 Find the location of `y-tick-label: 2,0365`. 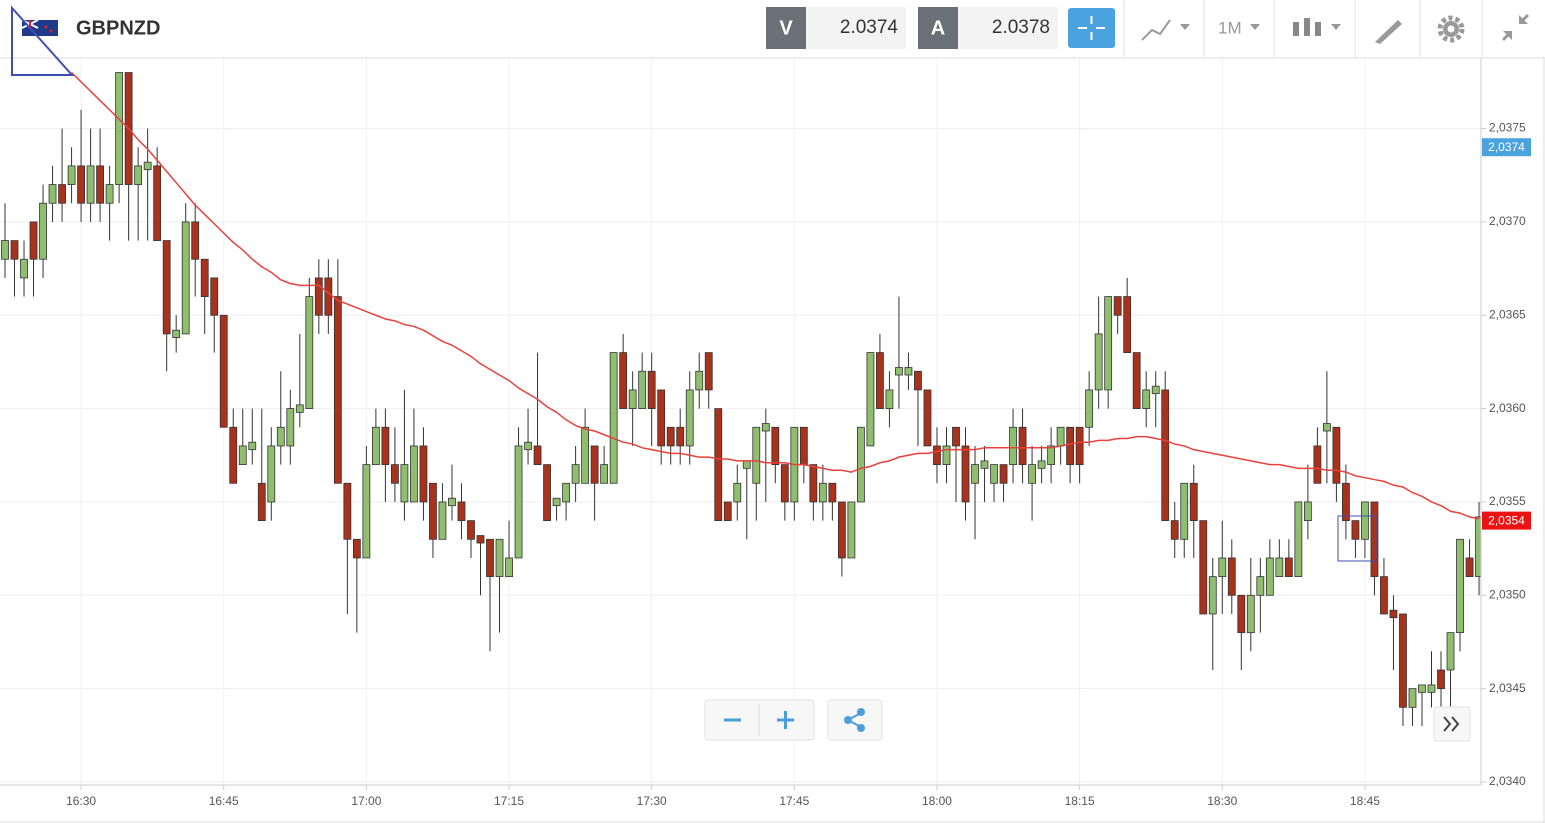

y-tick-label: 2,0365 is located at coordinates (1507, 314).